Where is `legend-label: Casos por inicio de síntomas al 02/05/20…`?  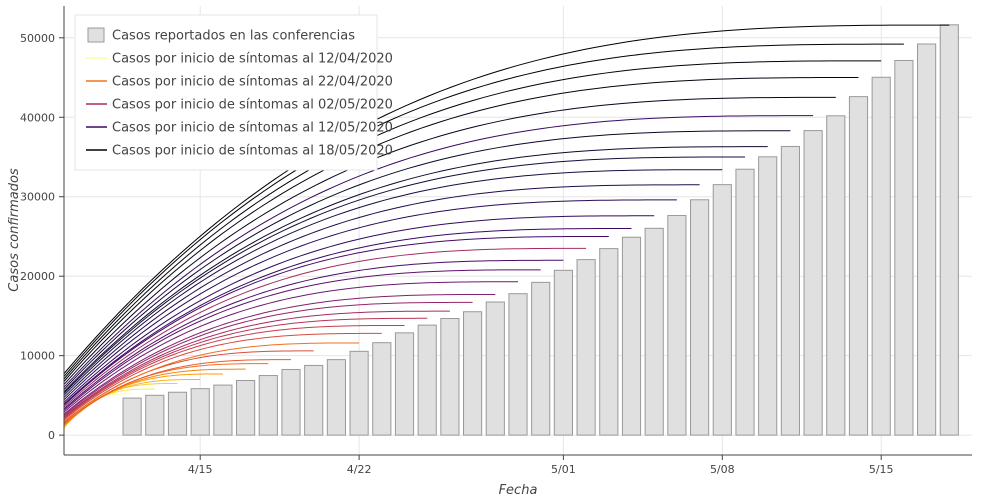 legend-label: Casos por inicio de síntomas al 02/05/20… is located at coordinates (252, 105).